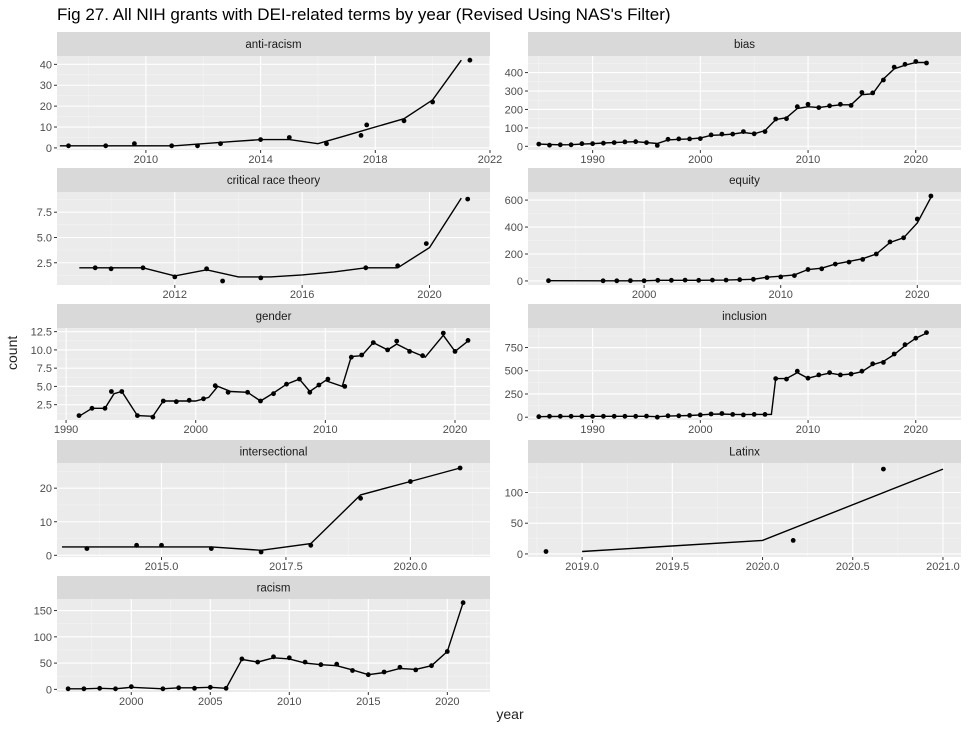  Describe the element at coordinates (131, 702) in the screenshot. I see `x-tick-label: 2000` at that location.